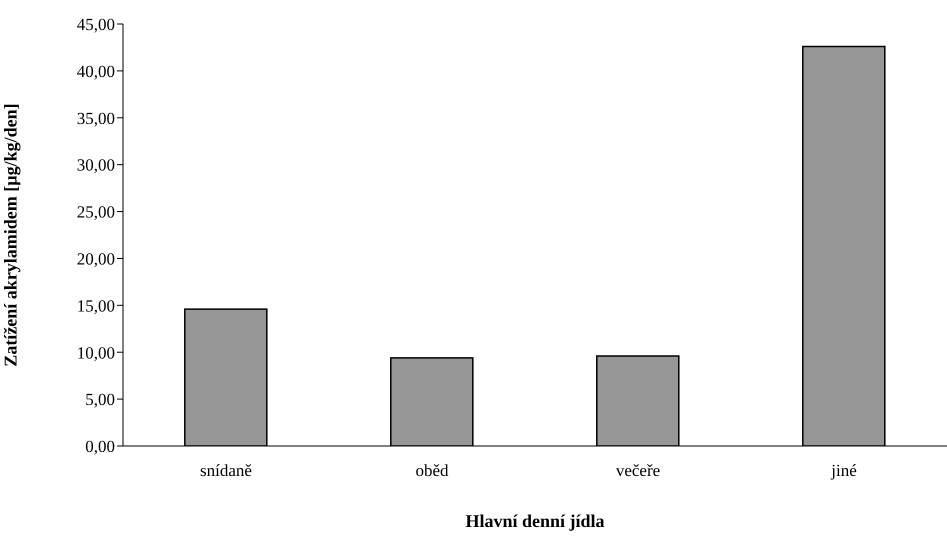 Image resolution: width=947 pixels, height=539 pixels. Describe the element at coordinates (95, 165) in the screenshot. I see `y-tick-label: 30,00` at that location.